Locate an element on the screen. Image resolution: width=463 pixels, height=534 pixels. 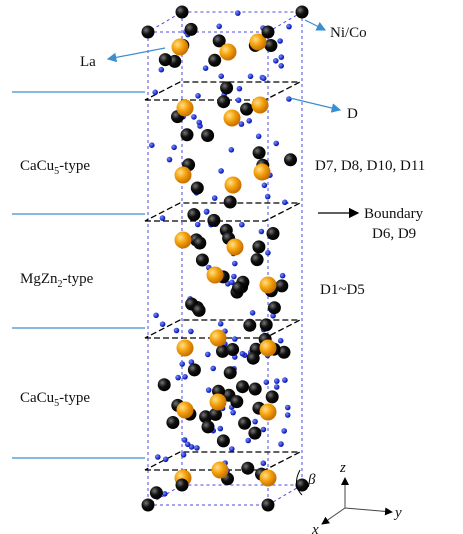
ni-co-label: Ni/Co is located at coordinates (348, 33).